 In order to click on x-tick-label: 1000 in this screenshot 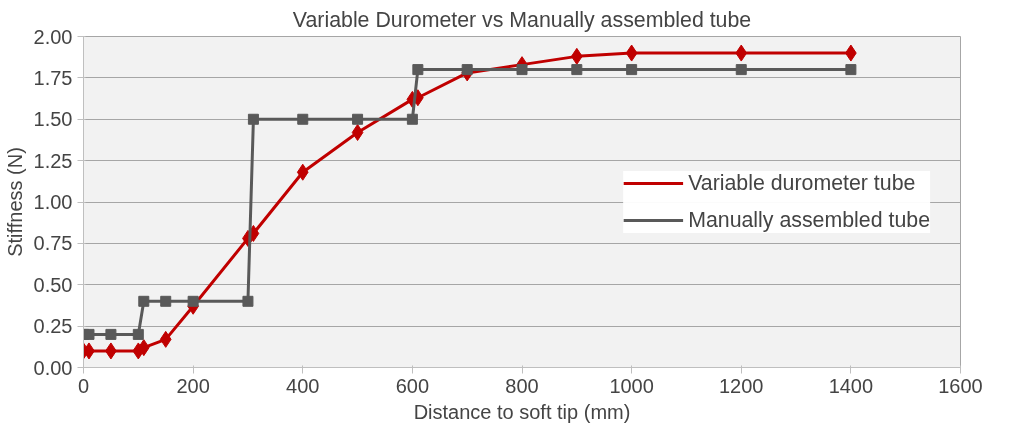, I will do `click(631, 385)`.